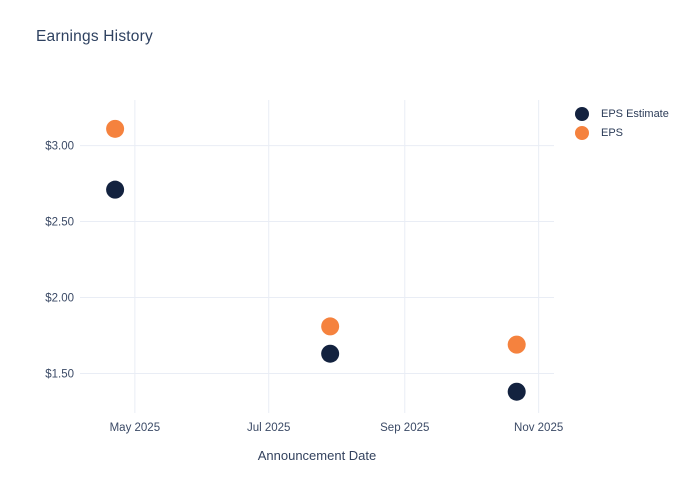  Describe the element at coordinates (59, 147) in the screenshot. I see `y-tick-label: $3.00` at that location.